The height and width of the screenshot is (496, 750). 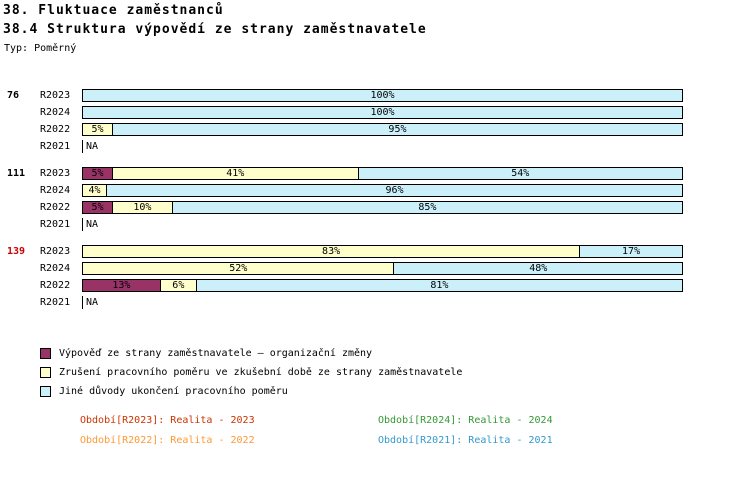 What do you see at coordinates (332, 251) in the screenshot?
I see `bar-segment: 83%` at bounding box center [332, 251].